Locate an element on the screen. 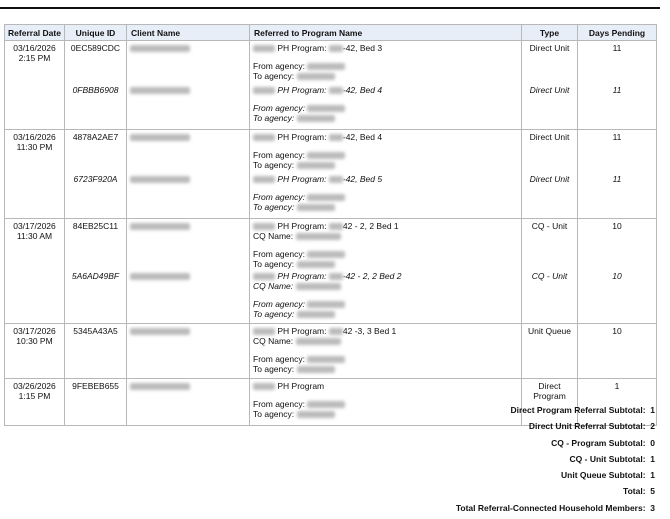 Image resolution: width=670 pixels, height=519 pixels. subtotal-line: Direct Program Referral Subtotal: 1 is located at coordinates (582, 410).